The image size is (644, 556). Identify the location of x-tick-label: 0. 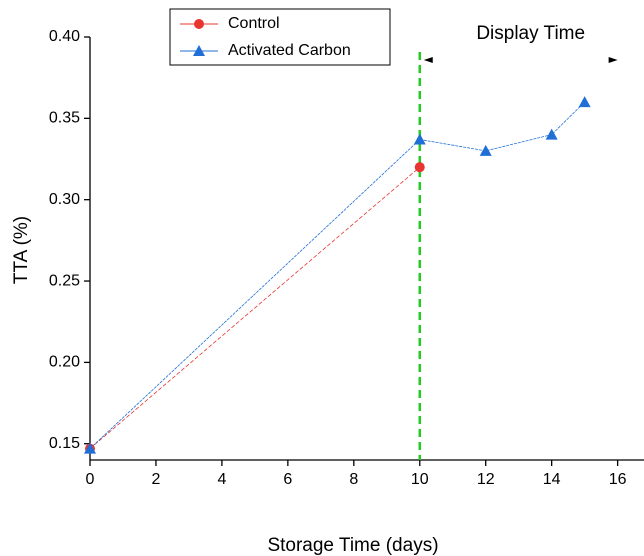
(90, 479).